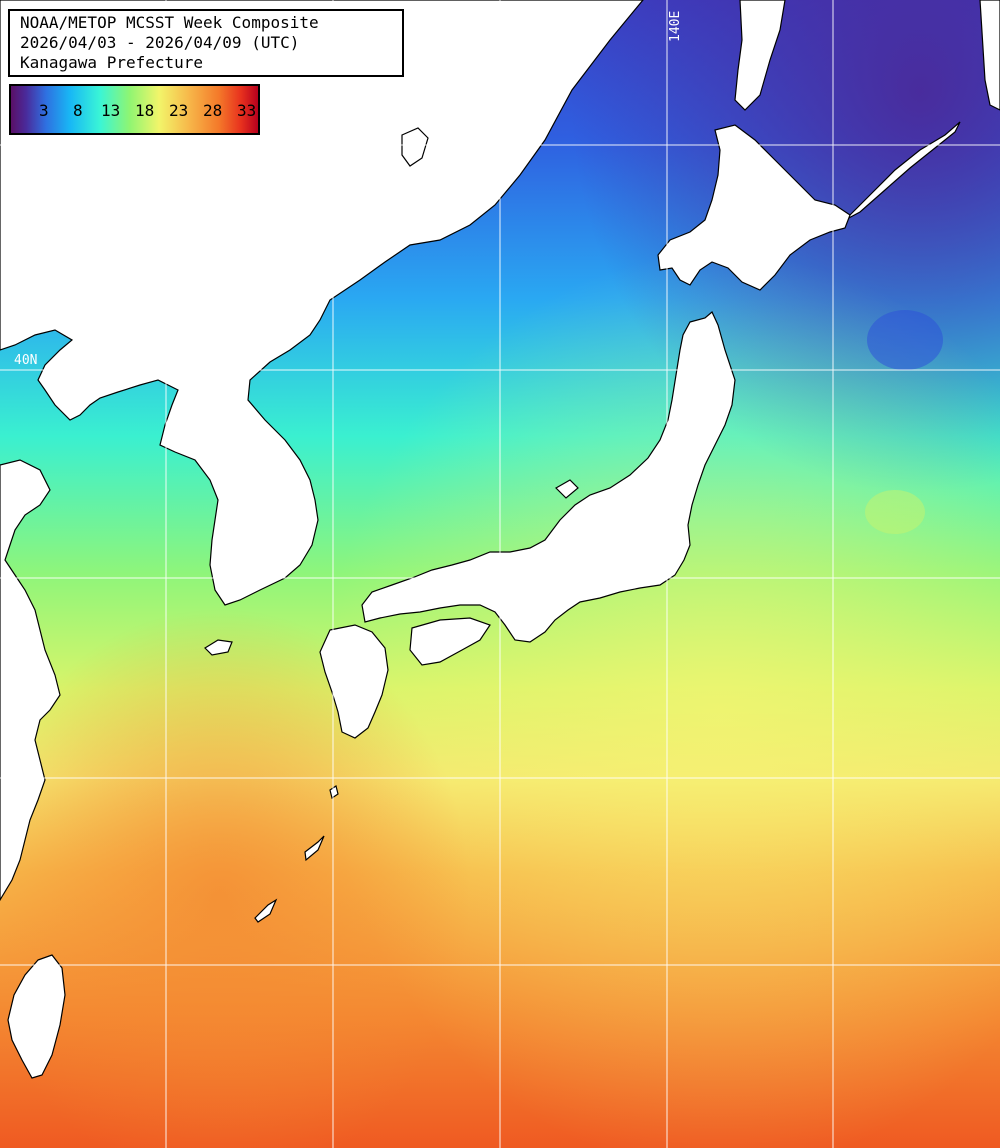  I want to click on title-line-1: NOAA/METOP MCSST Week Composite, so click(169, 22).